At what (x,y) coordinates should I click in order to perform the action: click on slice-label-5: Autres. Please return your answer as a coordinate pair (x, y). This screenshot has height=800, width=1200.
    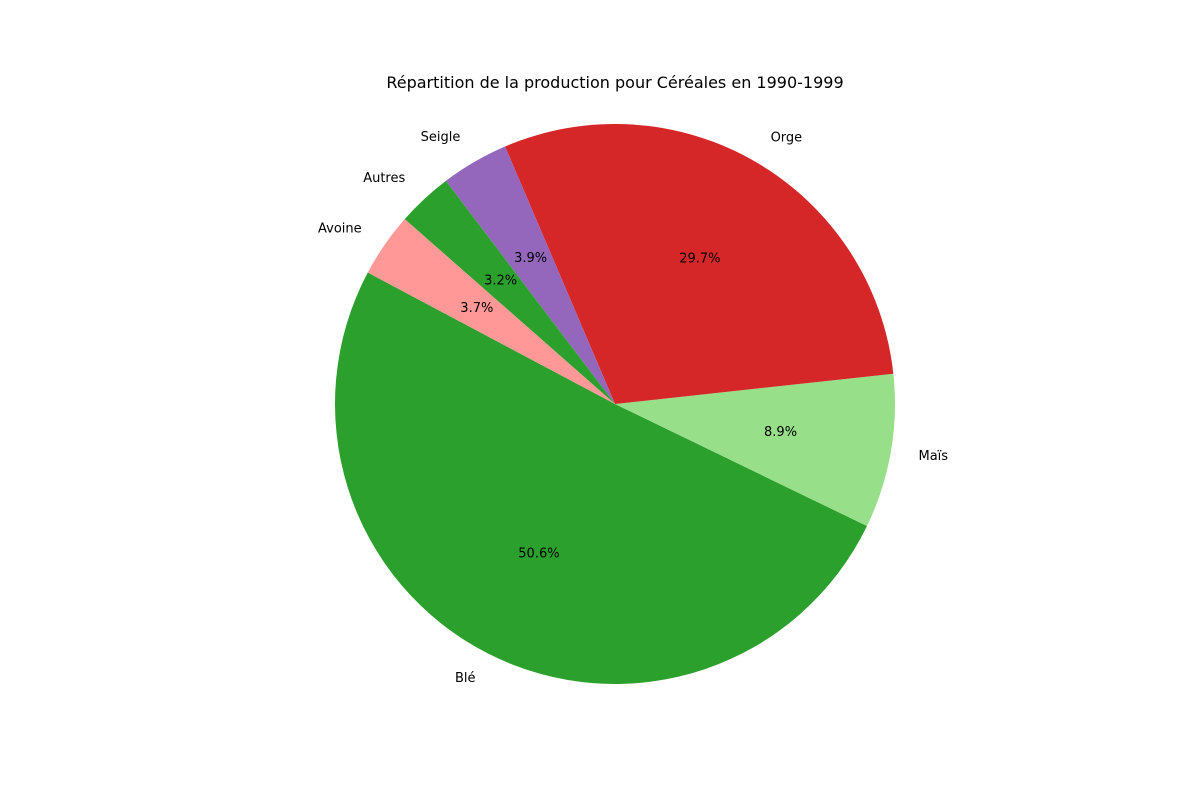
    Looking at the image, I should click on (384, 178).